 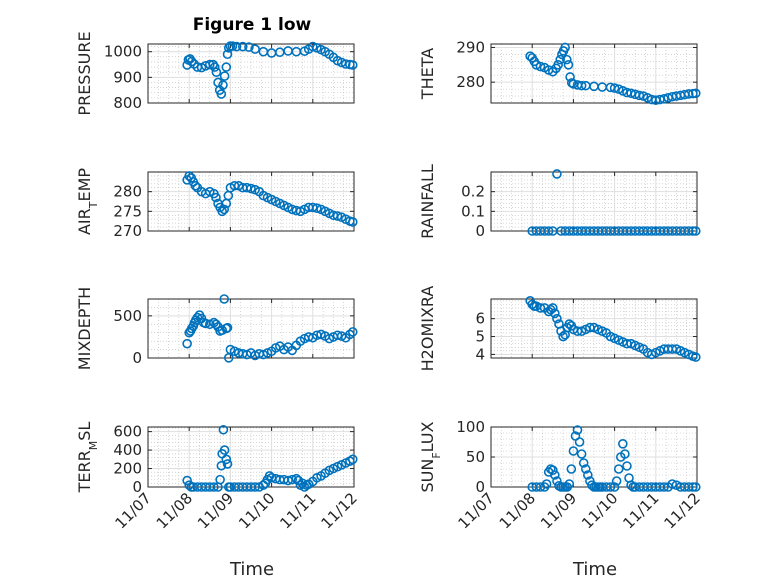 I want to click on y-tick-label: 50, so click(x=475, y=457).